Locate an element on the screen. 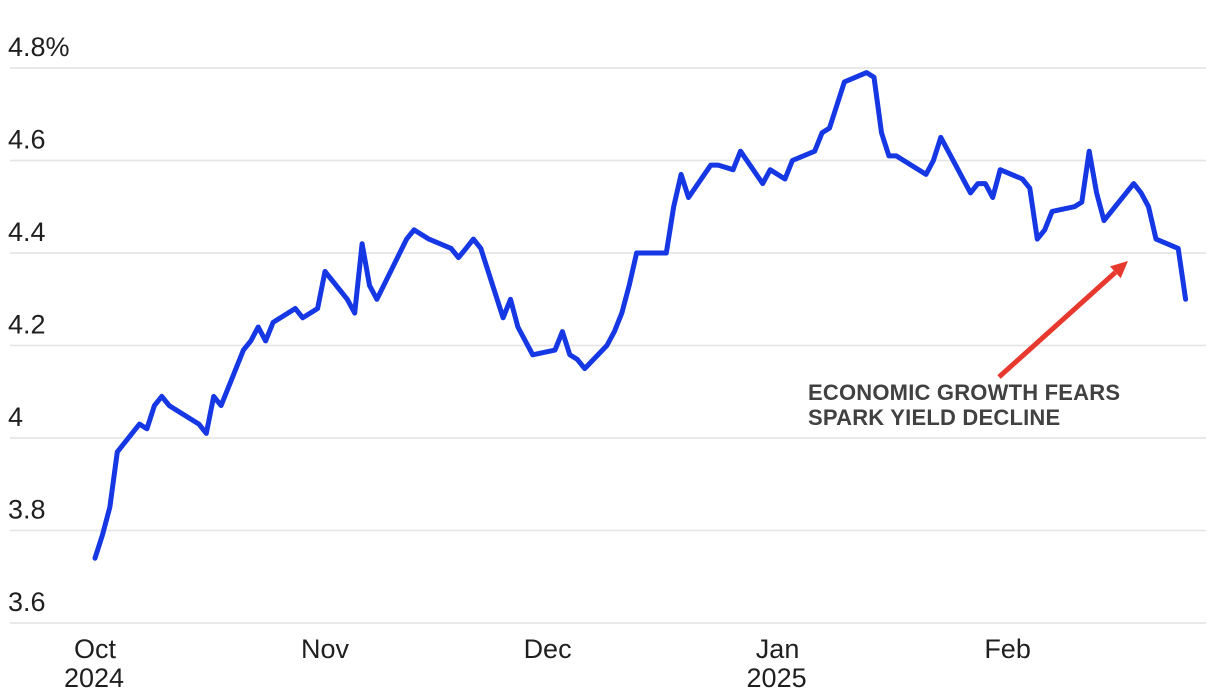  x-axis-label: Feb is located at coordinates (1007, 649).